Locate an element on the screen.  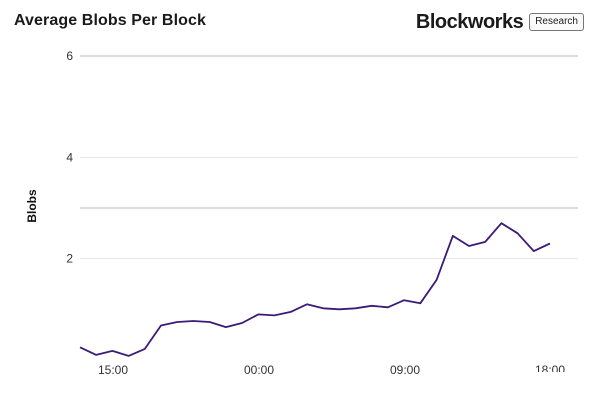
x-tick-label: 15:00 is located at coordinates (113, 370).